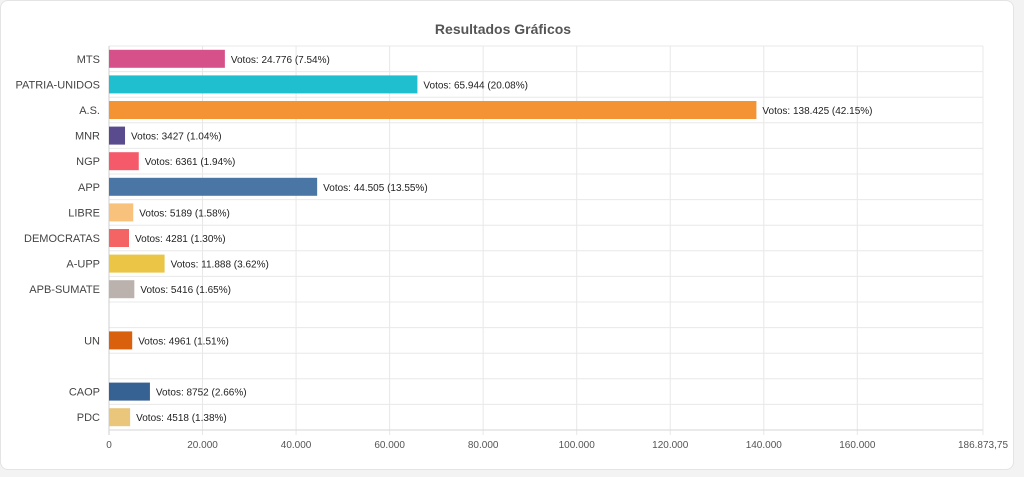 The width and height of the screenshot is (1024, 477). What do you see at coordinates (176, 137) in the screenshot?
I see `data-label: Votos: 3427 (1.04%)` at bounding box center [176, 137].